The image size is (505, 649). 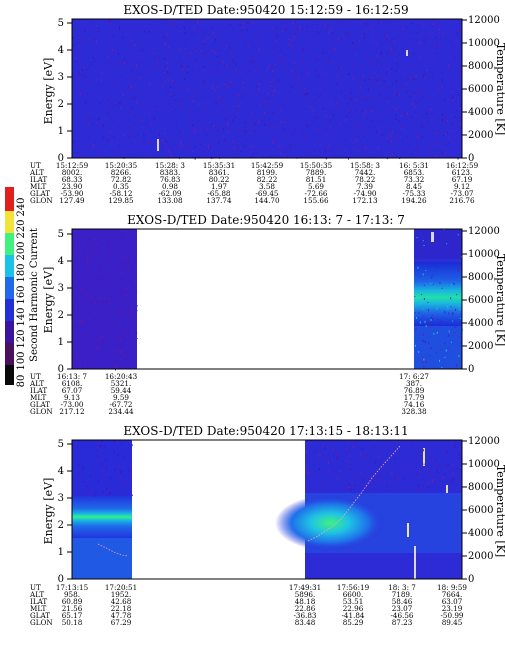 I want to click on eph-value-ut: 17:20:51, so click(x=121, y=587).